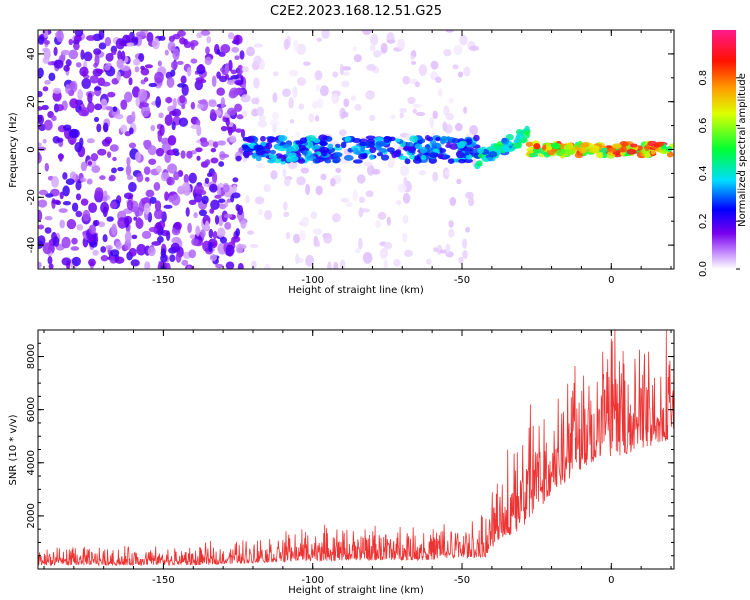 Image resolution: width=750 pixels, height=600 pixels. I want to click on spectrogram-ytick-label: -40, so click(31, 245).